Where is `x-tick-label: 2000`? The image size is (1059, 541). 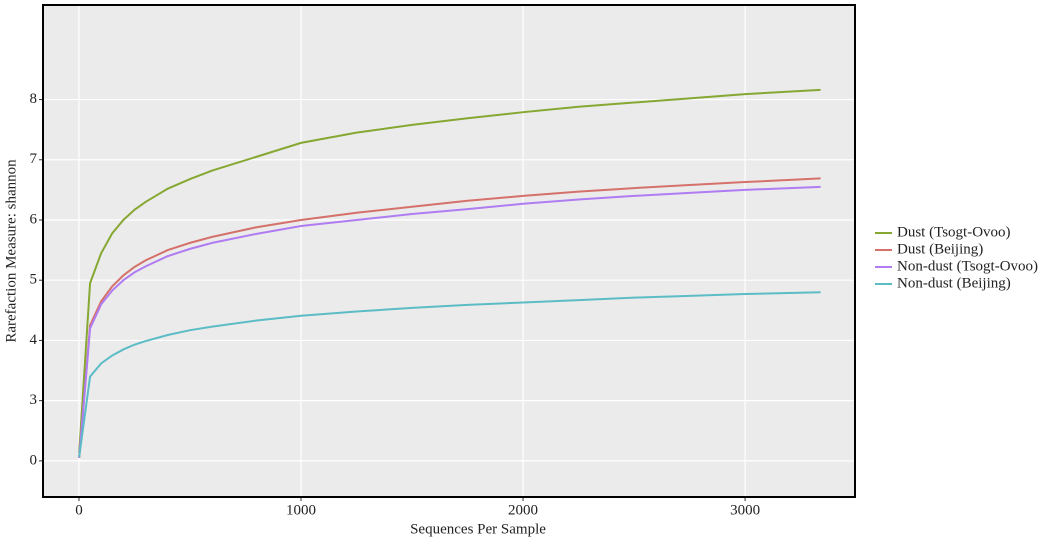 x-tick-label: 2000 is located at coordinates (523, 510).